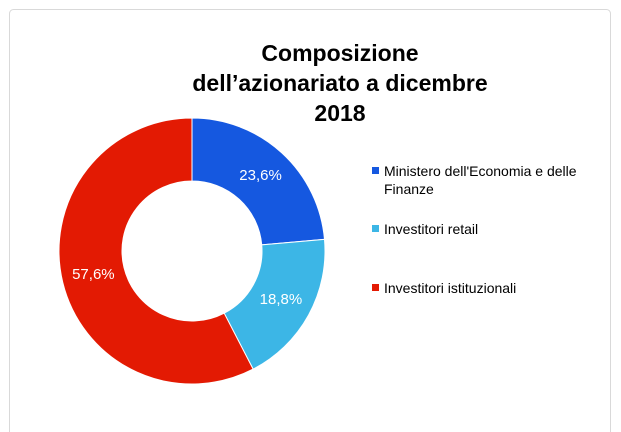  Describe the element at coordinates (93, 274) in the screenshot. I see `data-label: 57,6%` at that location.